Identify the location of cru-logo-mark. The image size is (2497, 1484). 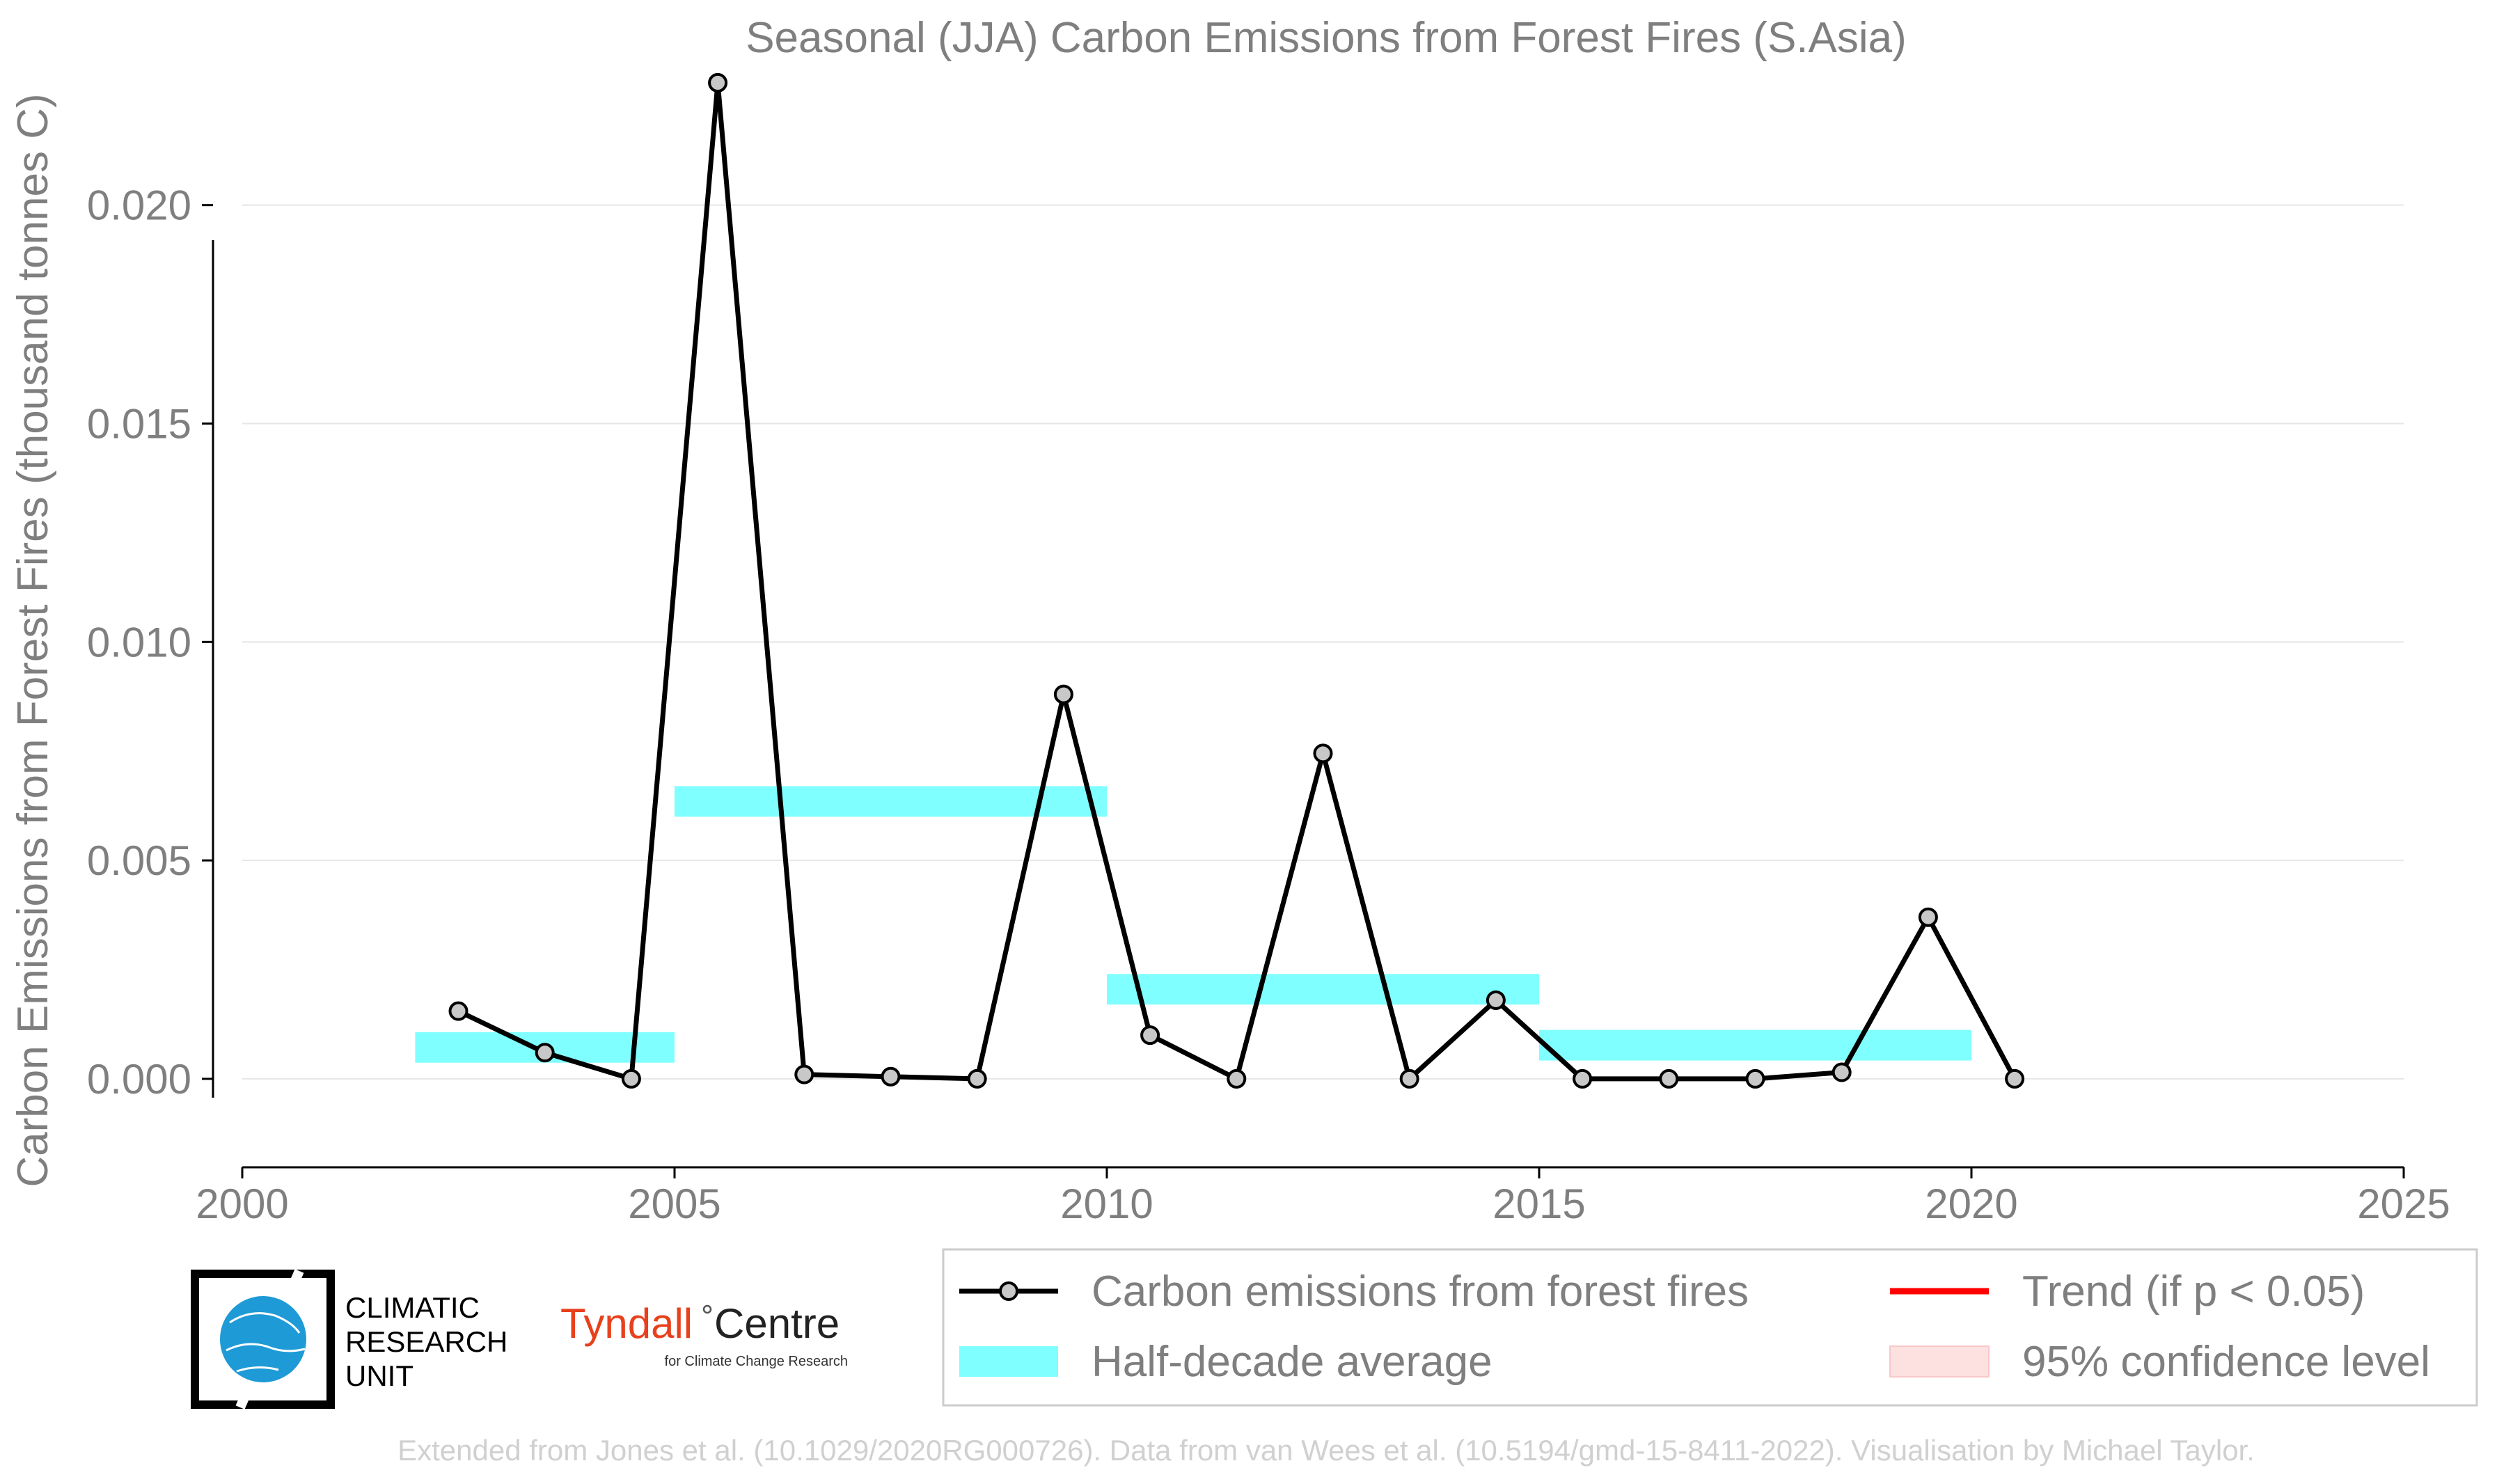
(263, 1339).